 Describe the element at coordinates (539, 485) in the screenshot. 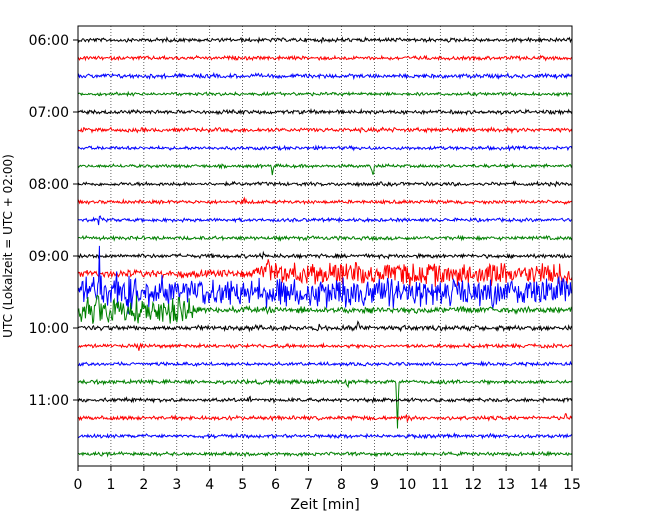

I see `x-tick-label: 14` at that location.